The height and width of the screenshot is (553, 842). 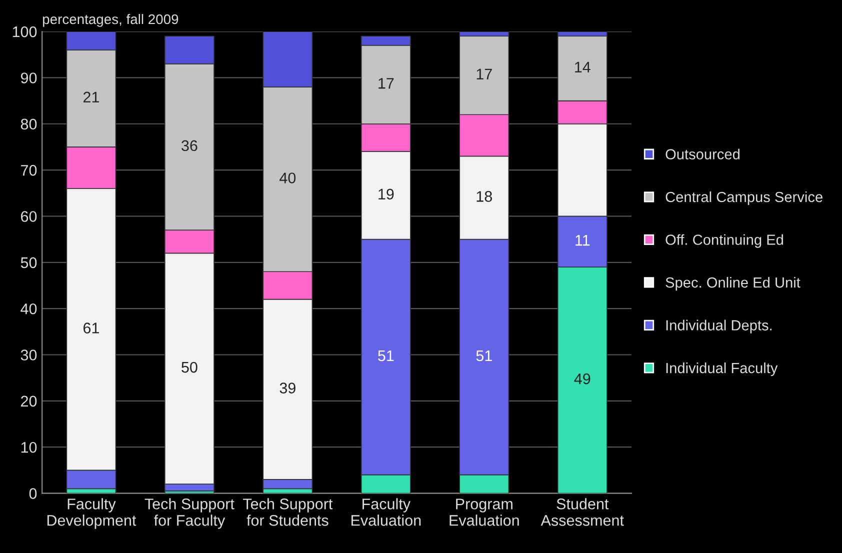 What do you see at coordinates (744, 198) in the screenshot?
I see `legend-label: Central Campus Service` at bounding box center [744, 198].